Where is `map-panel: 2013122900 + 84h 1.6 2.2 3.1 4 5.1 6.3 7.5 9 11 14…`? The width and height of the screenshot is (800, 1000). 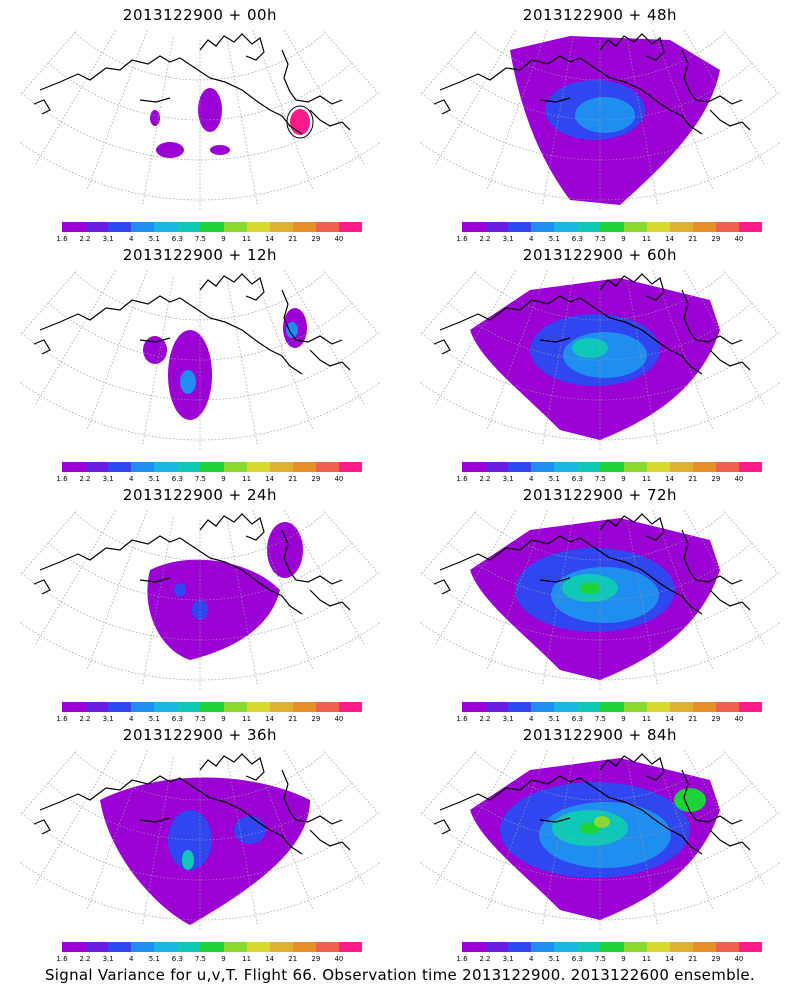
map-panel: 2013122900 + 84h 1.6 2.2 3.1 4 5.1 6.3 7.5 9 11 14… is located at coordinates (600, 841).